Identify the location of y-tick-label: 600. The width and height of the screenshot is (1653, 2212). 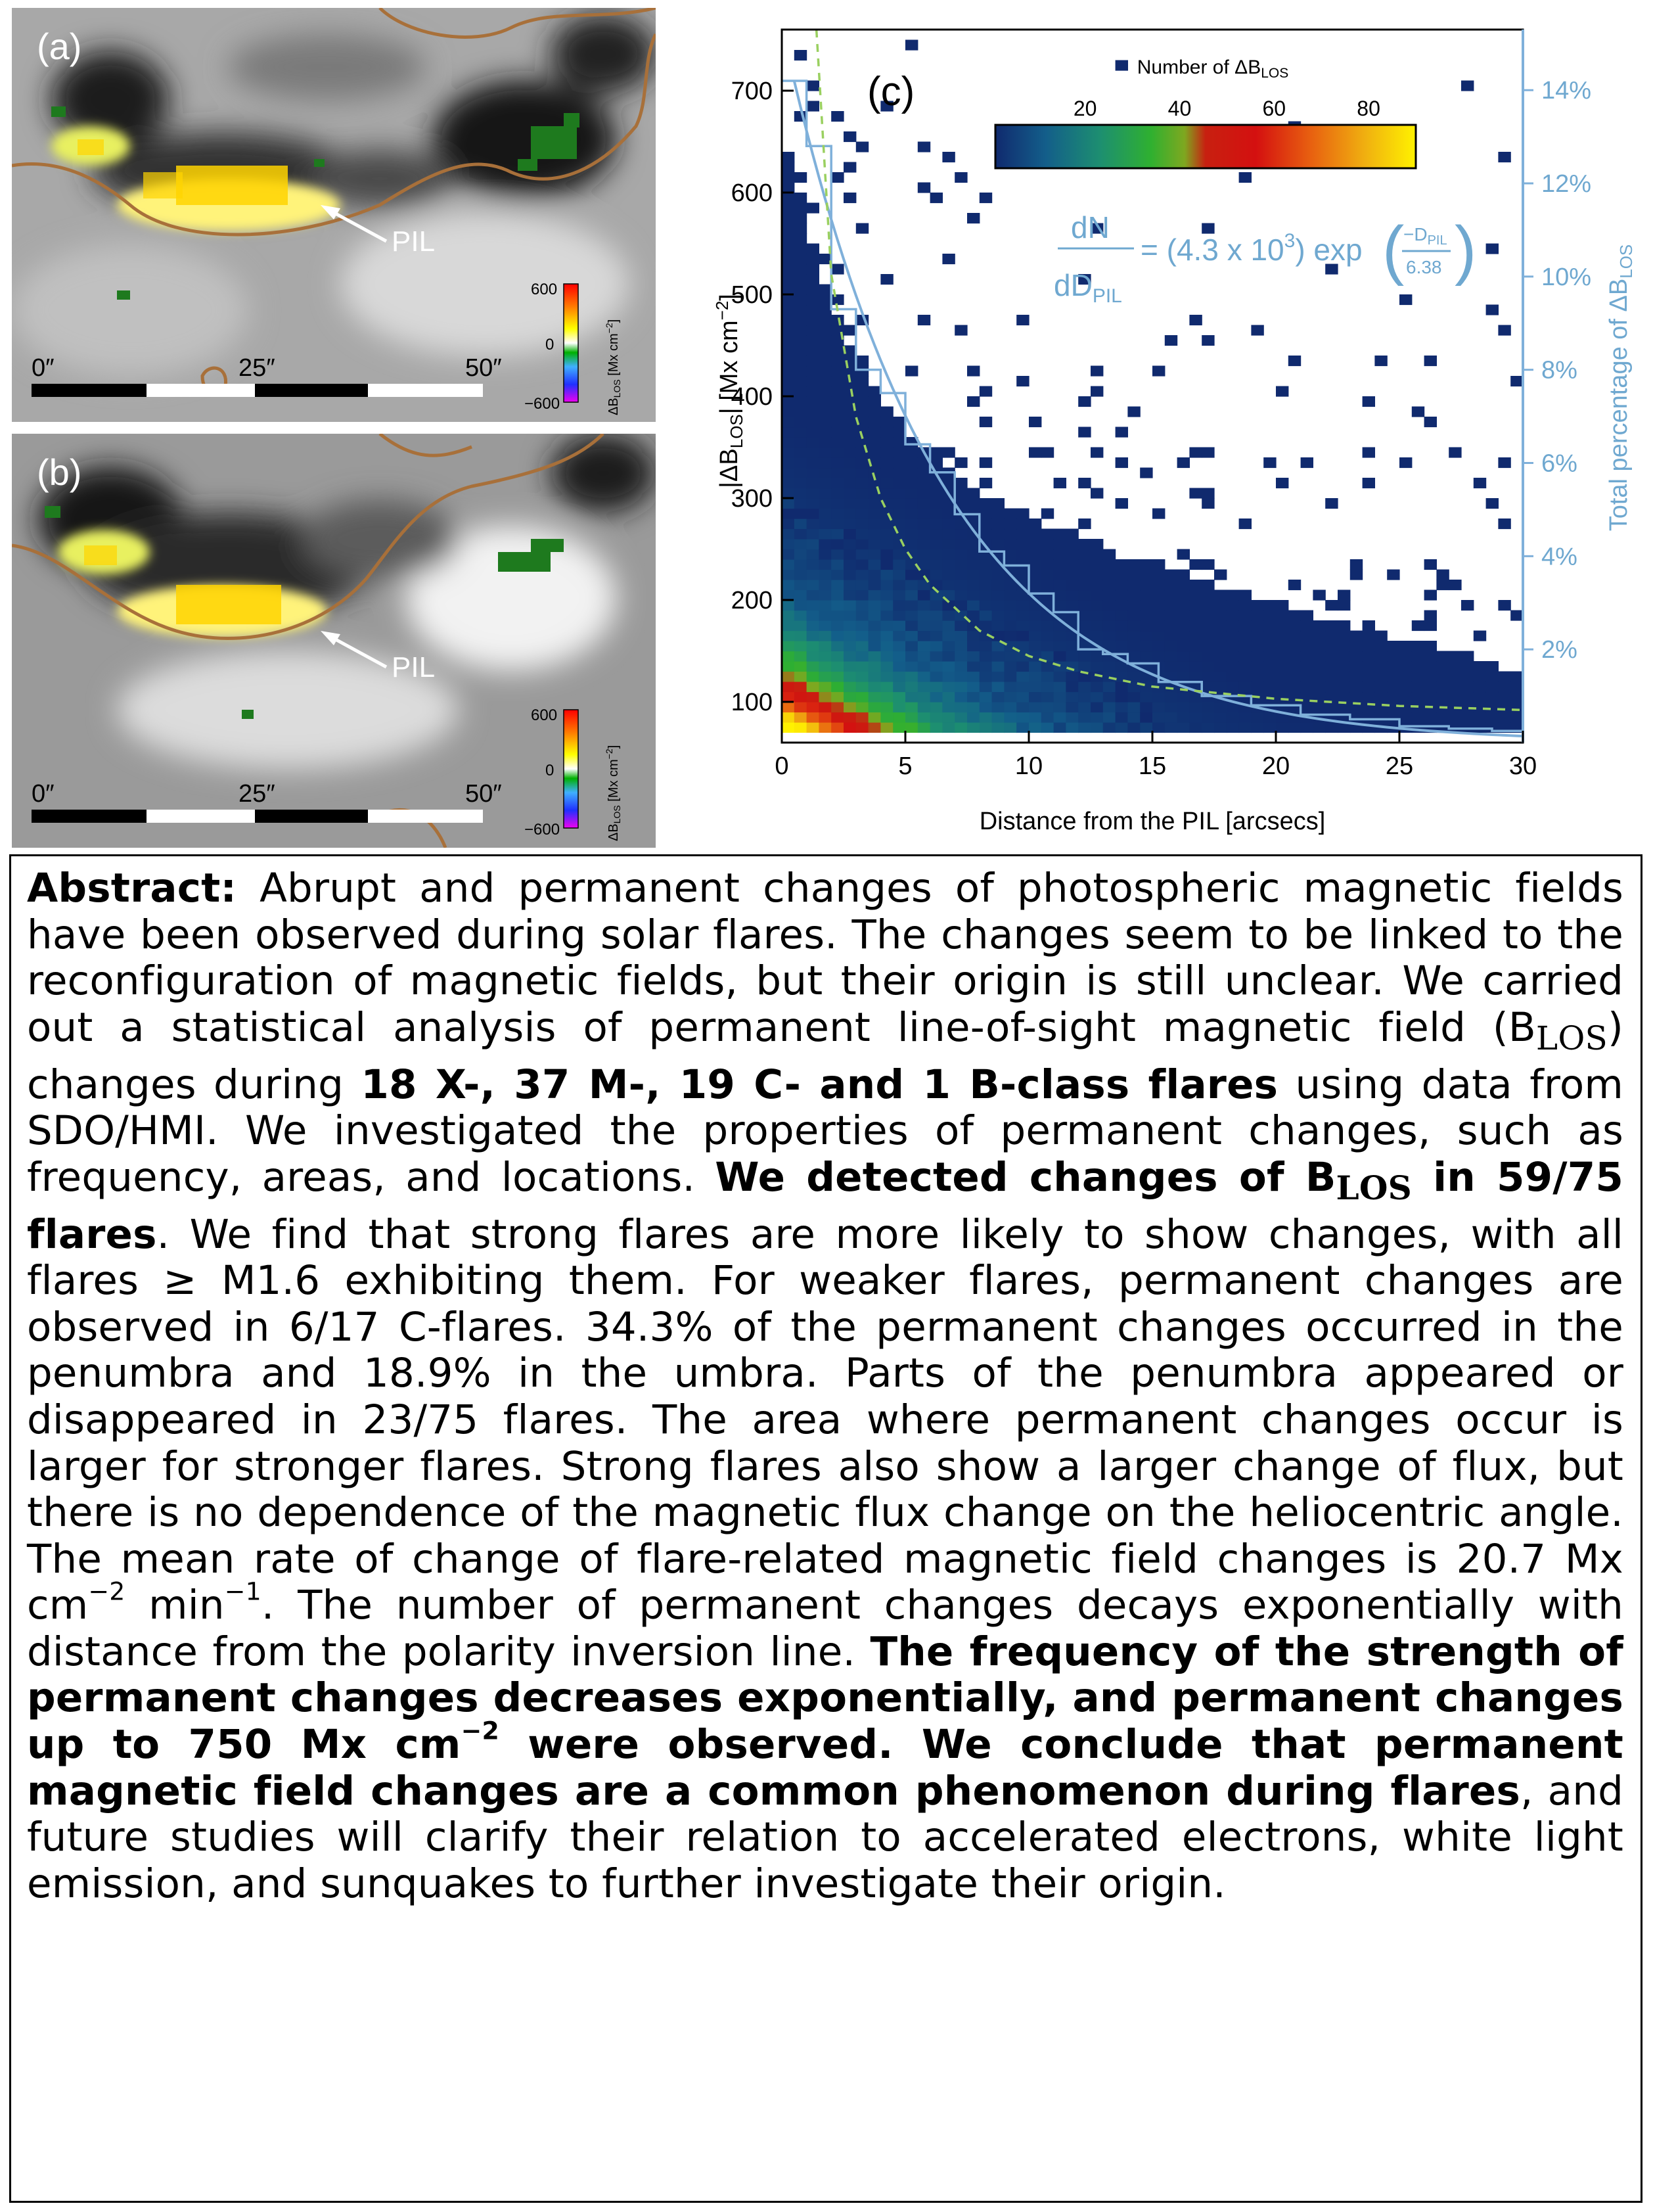
(752, 193).